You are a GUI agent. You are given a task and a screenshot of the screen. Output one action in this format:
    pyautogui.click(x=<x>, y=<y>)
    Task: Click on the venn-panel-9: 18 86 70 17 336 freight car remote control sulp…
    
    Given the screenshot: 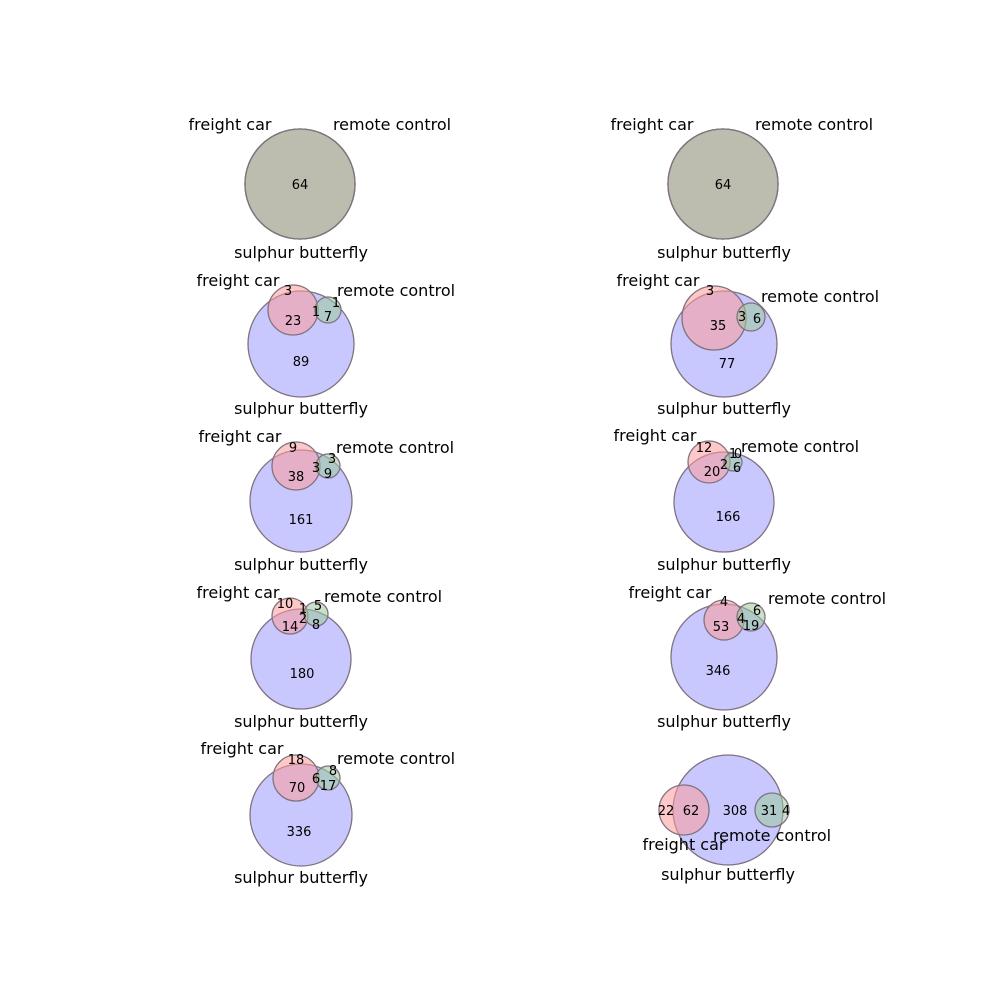 What is the action you would take?
    pyautogui.click(x=328, y=813)
    